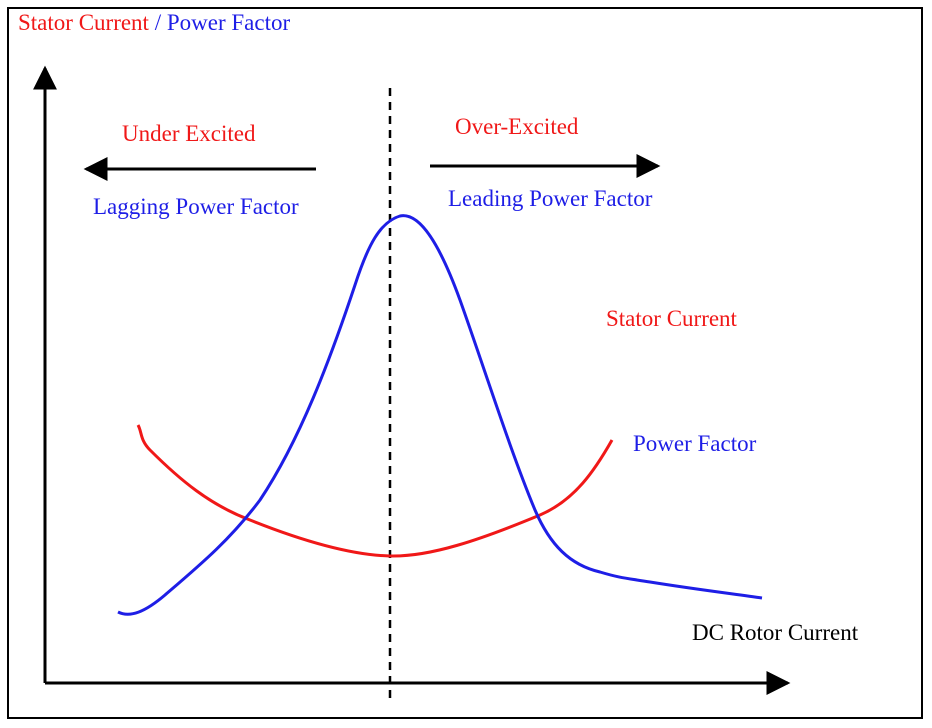  Describe the element at coordinates (517, 126) in the screenshot. I see `label: Over-Excited` at that location.